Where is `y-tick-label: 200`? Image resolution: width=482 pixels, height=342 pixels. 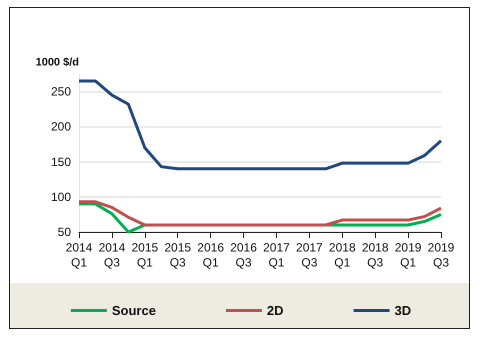
y-tick-label: 200 is located at coordinates (61, 127).